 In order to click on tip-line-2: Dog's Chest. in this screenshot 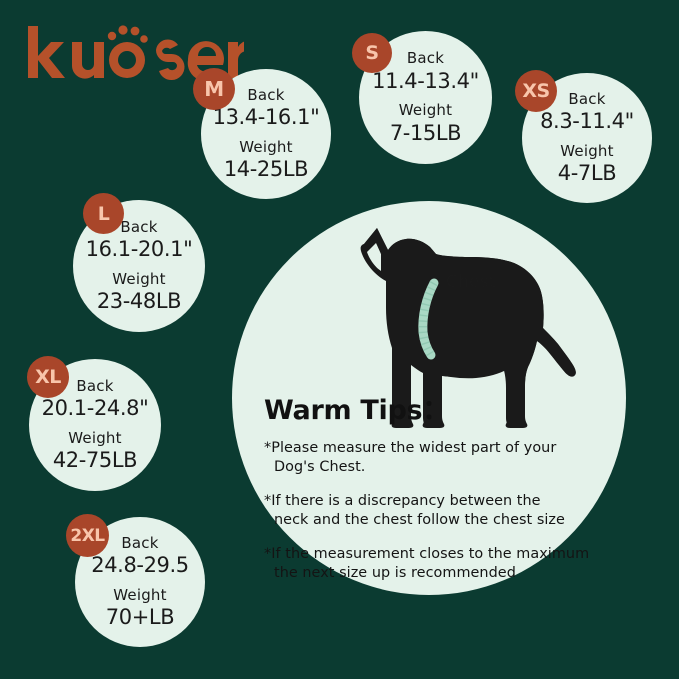, I will do `click(320, 467)`.